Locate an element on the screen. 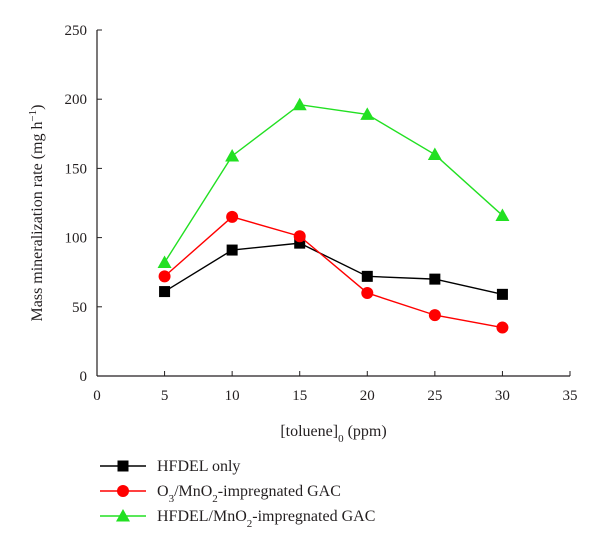 This screenshot has width=600, height=555. x-tick-label: 30 is located at coordinates (502, 396).